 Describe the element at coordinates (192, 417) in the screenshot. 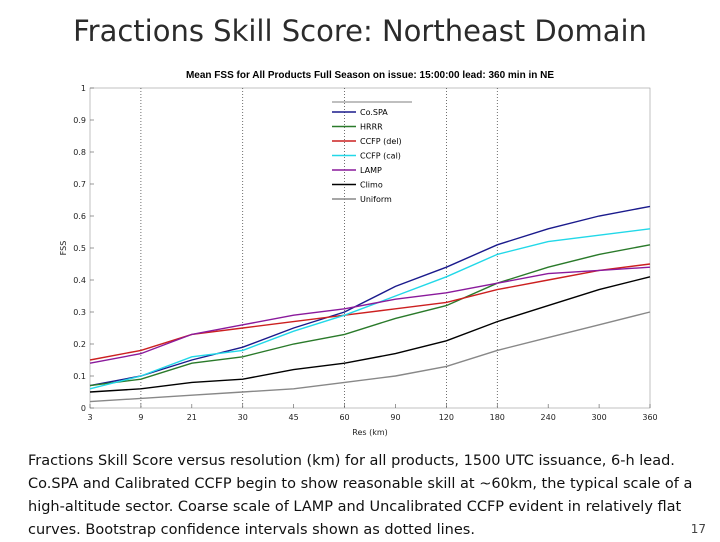

I see `x-tick-label: 21` at that location.